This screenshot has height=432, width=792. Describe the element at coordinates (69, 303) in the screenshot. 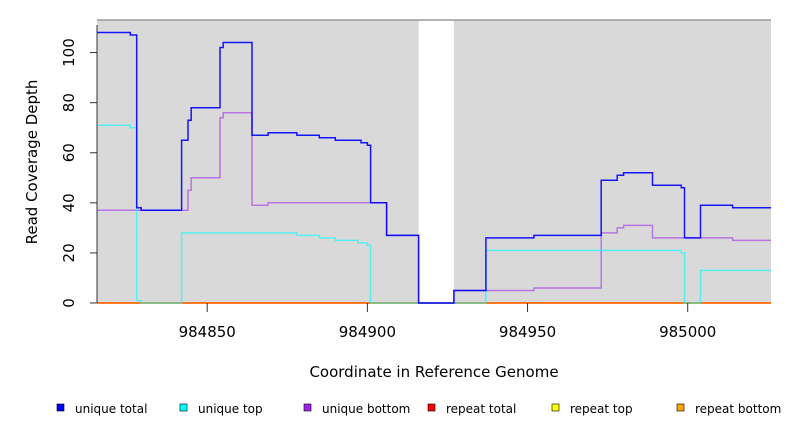

I see `y-tick-label: 0` at that location.